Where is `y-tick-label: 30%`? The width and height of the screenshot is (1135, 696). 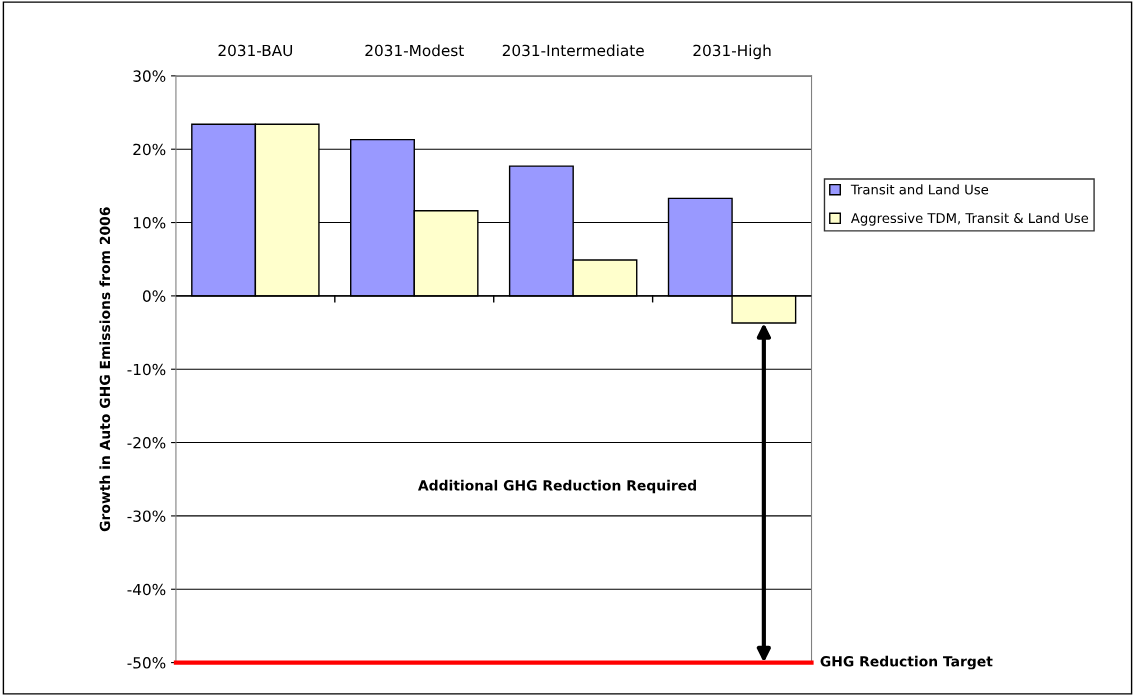
y-tick-label: 30% is located at coordinates (149, 76).